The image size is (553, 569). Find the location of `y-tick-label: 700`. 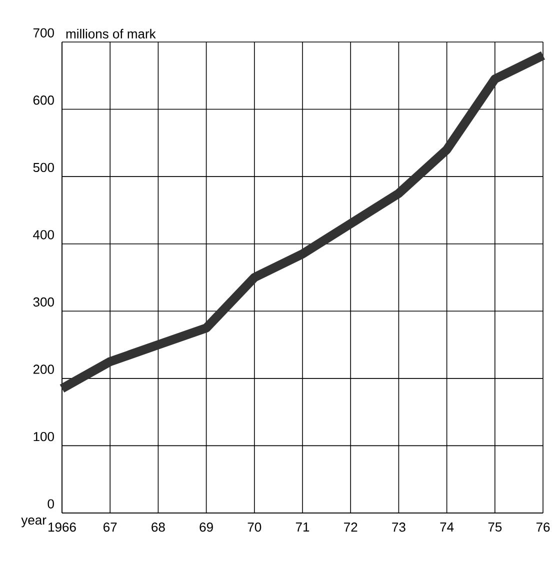

y-tick-label: 700 is located at coordinates (43, 33).